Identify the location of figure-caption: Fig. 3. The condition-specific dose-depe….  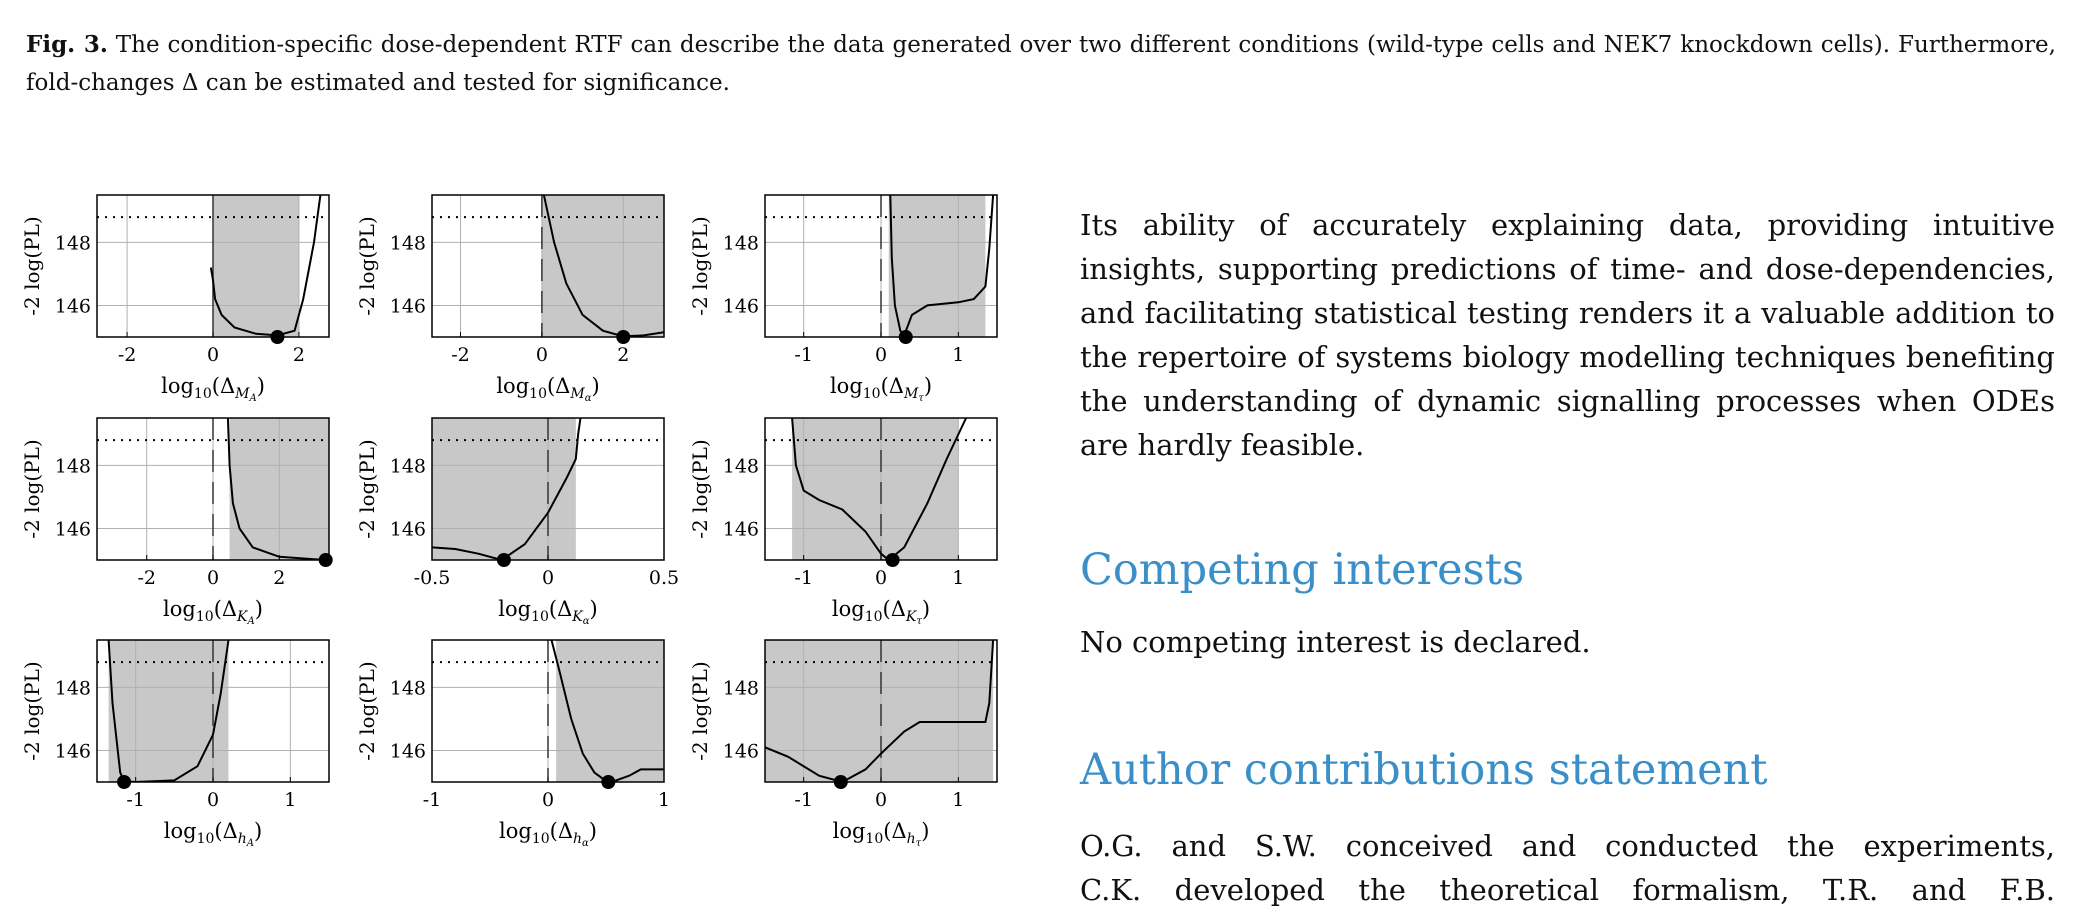
(1041, 64).